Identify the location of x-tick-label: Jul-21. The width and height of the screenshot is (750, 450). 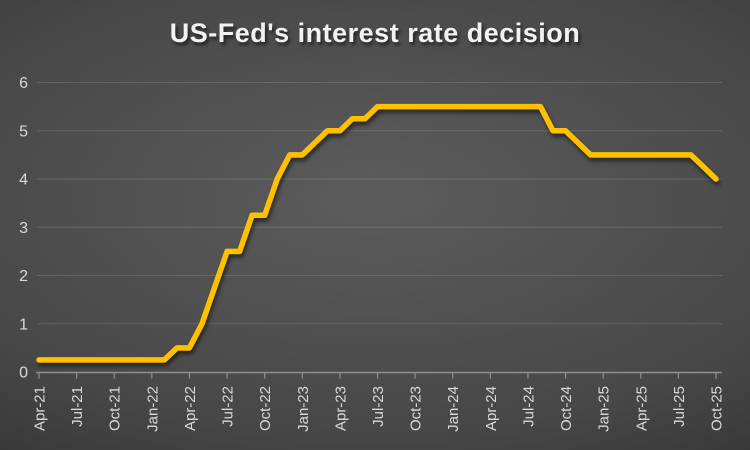
(77, 406).